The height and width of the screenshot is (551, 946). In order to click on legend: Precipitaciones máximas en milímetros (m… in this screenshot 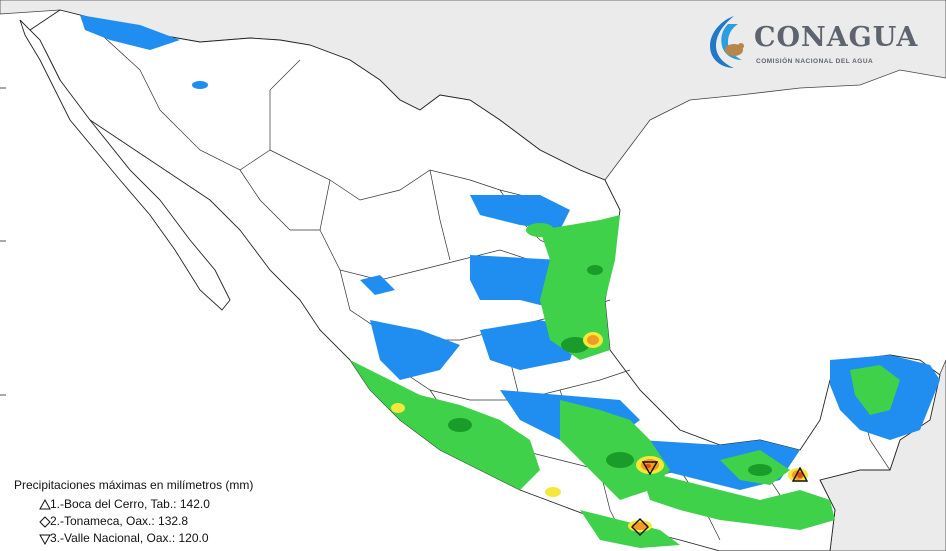, I will do `click(174, 512)`.